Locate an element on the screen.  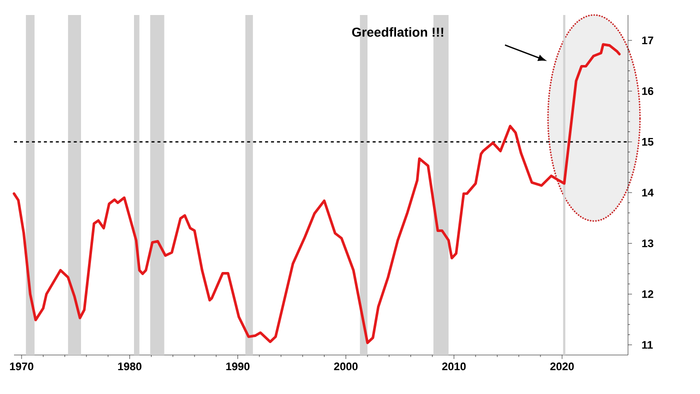
x-tick-label: 1990 is located at coordinates (238, 366).